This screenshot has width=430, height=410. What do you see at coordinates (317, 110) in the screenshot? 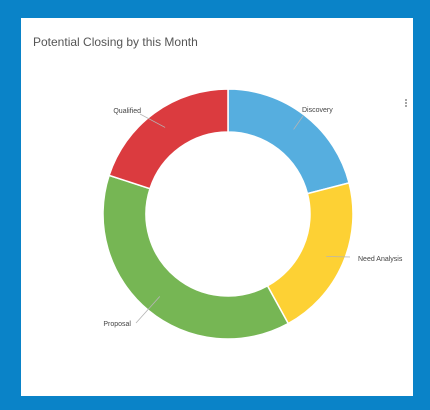
I see `slice-label-discovery: Discovery` at bounding box center [317, 110].